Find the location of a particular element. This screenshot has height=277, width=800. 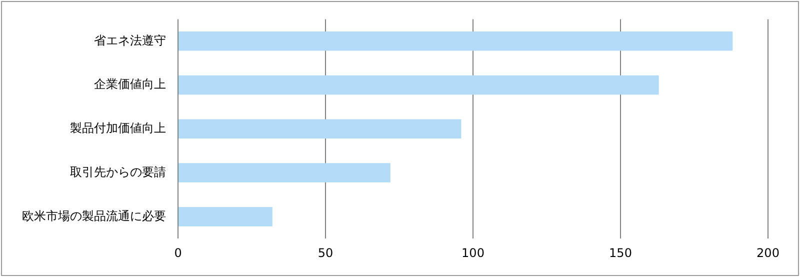

x-tick-label: 150 is located at coordinates (620, 253).